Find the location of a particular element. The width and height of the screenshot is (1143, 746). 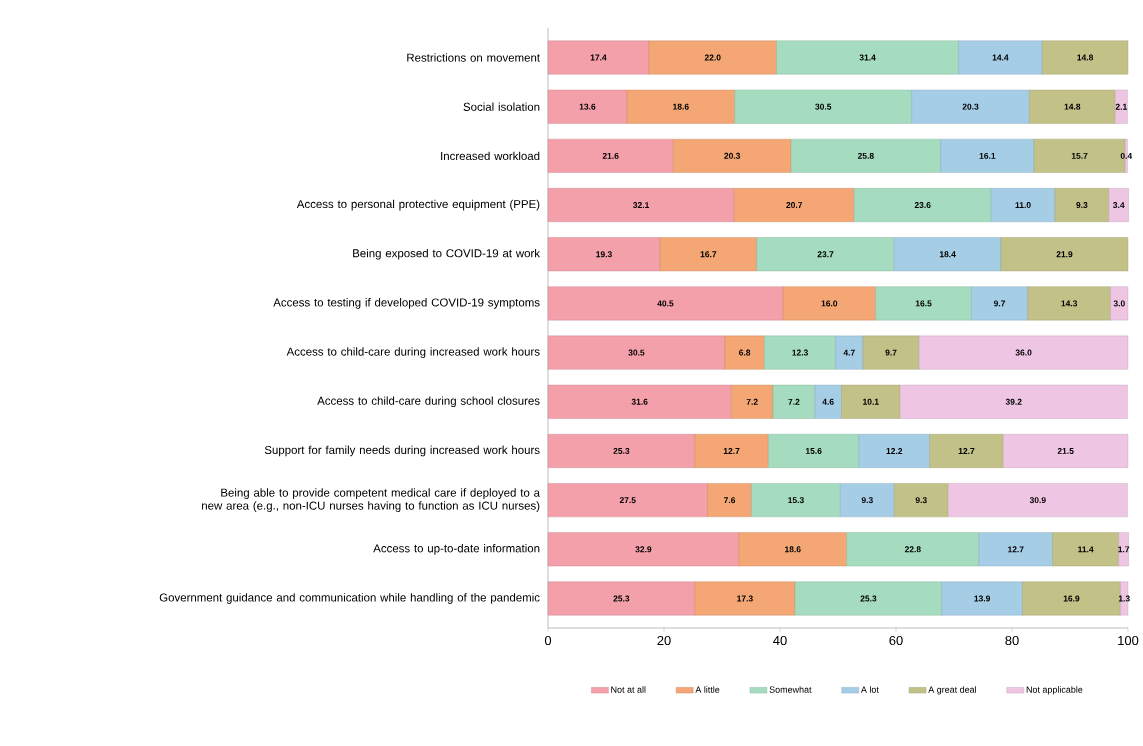

data-label: 4.7 is located at coordinates (849, 352).